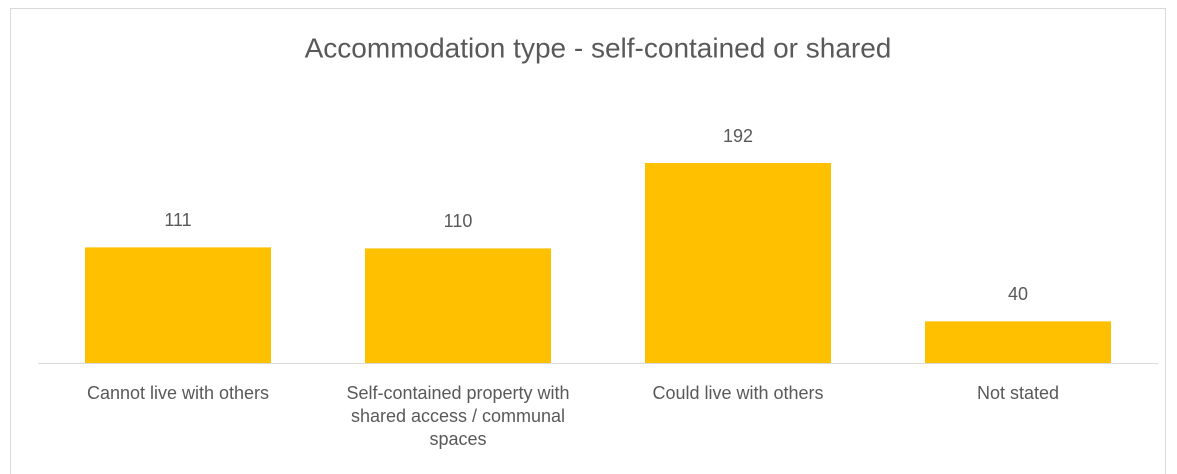 The width and height of the screenshot is (1177, 474). Describe the element at coordinates (738, 136) in the screenshot. I see `data-label: 192` at that location.